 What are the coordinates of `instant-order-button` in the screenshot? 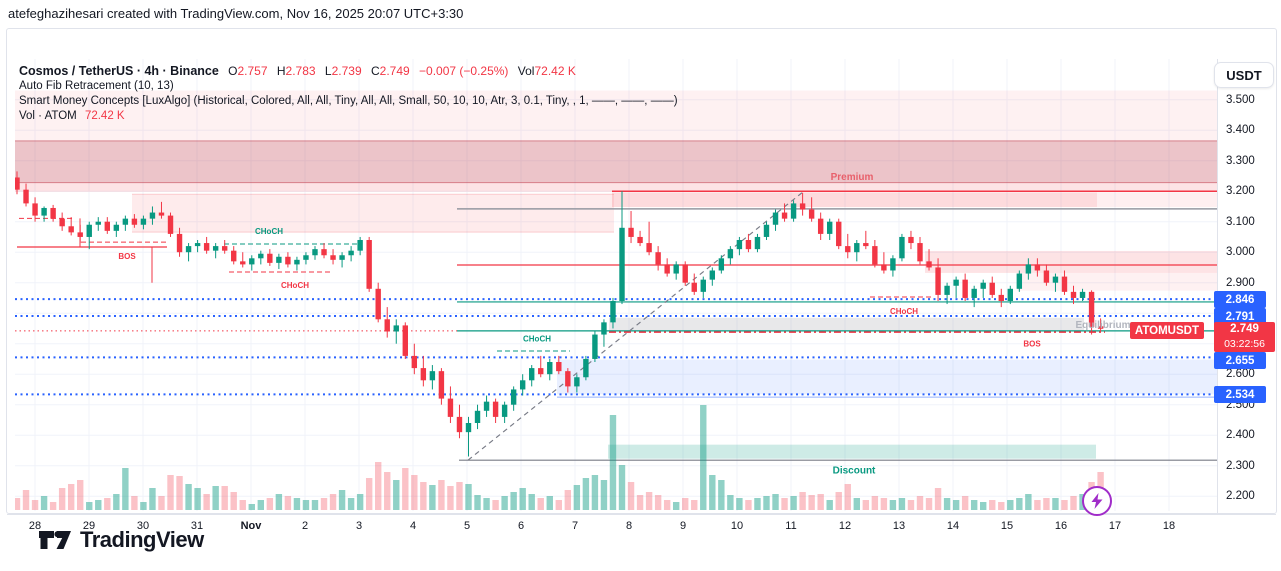 It's located at (1097, 501).